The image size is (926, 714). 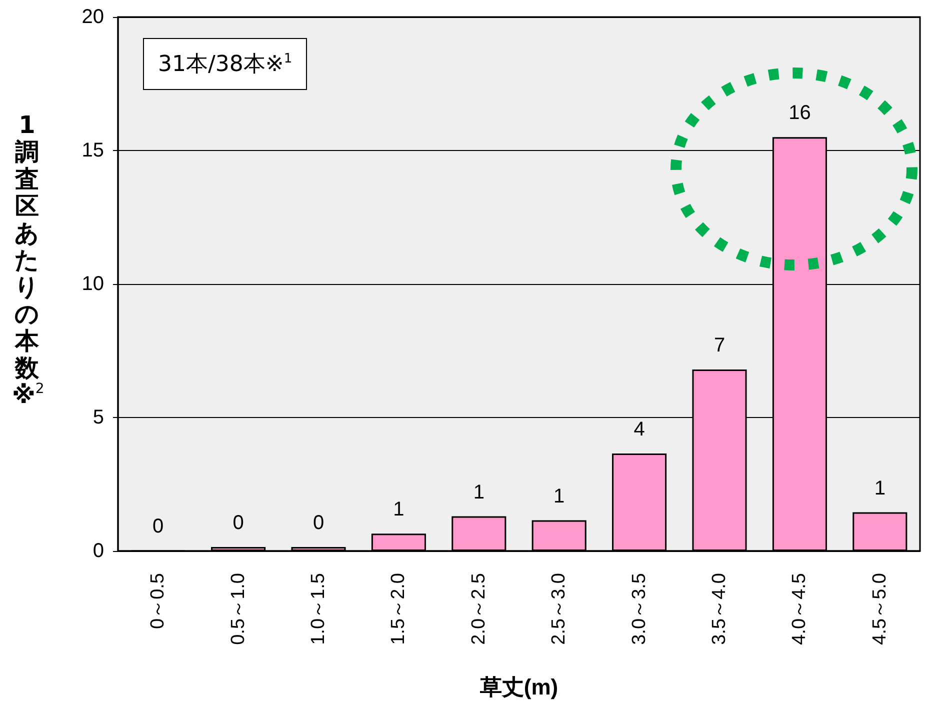 What do you see at coordinates (238, 609) in the screenshot?
I see `x-tick-label: 0.5～1.0` at bounding box center [238, 609].